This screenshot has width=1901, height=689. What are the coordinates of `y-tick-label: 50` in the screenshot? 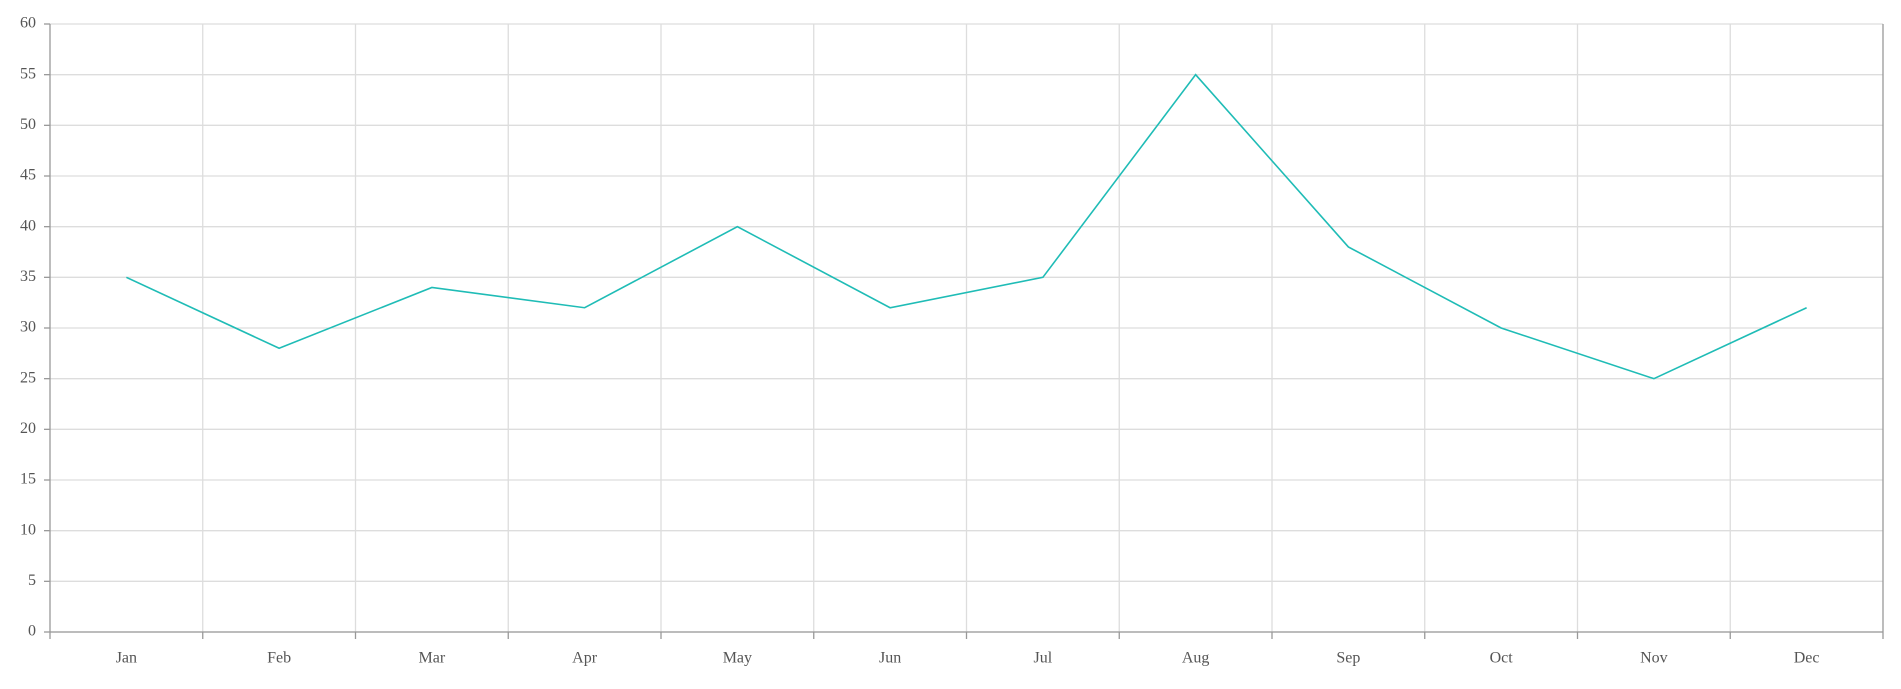 It's located at (28, 124).